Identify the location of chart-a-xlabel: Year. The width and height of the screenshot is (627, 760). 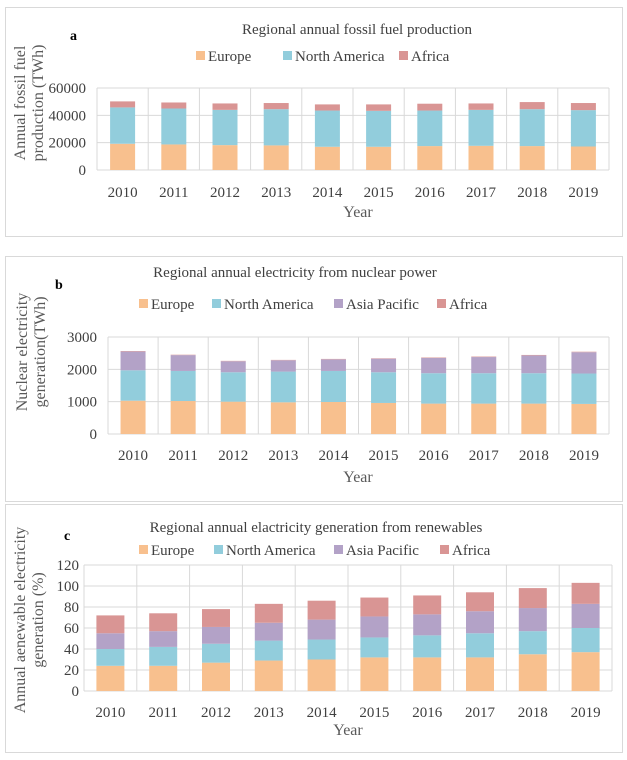
(358, 212).